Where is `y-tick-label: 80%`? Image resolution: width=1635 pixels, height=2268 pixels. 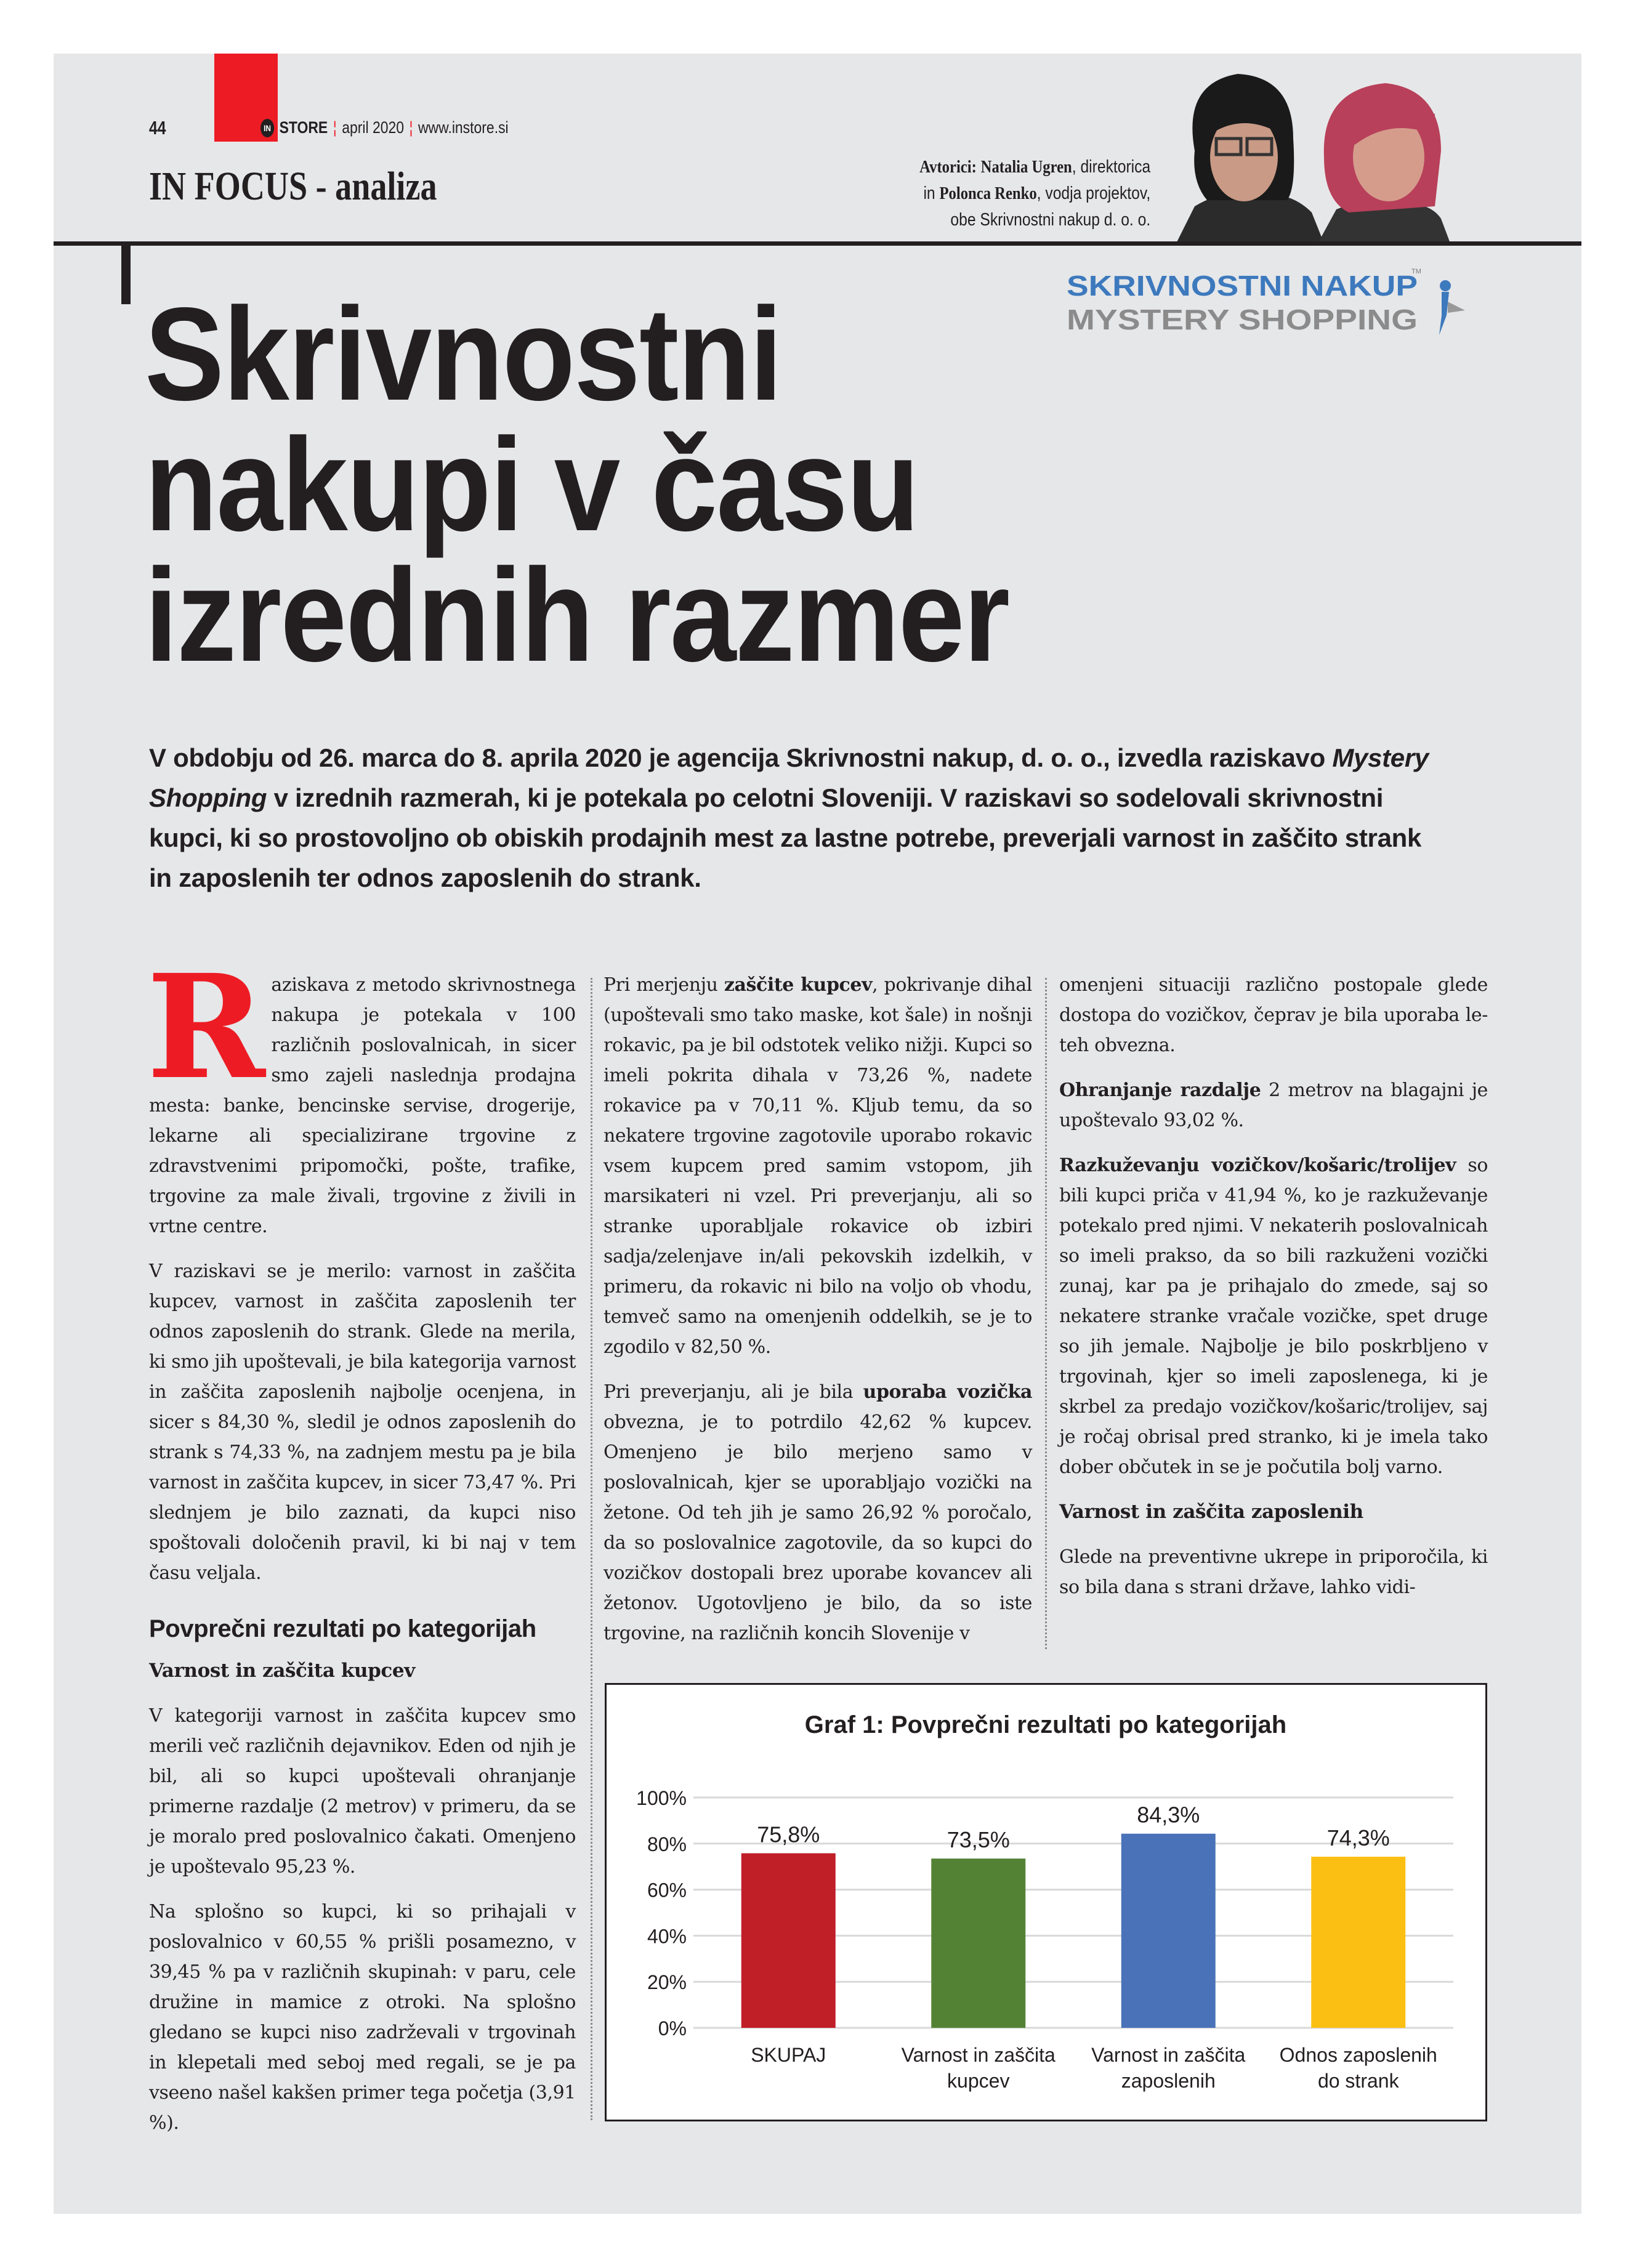
y-tick-label: 80% is located at coordinates (667, 1844).